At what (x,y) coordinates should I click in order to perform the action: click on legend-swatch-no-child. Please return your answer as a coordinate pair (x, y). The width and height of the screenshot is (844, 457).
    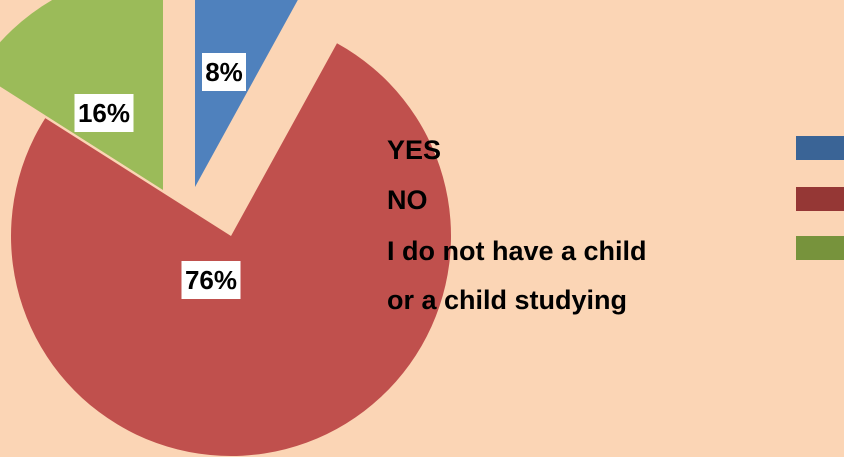
    Looking at the image, I should click on (820, 248).